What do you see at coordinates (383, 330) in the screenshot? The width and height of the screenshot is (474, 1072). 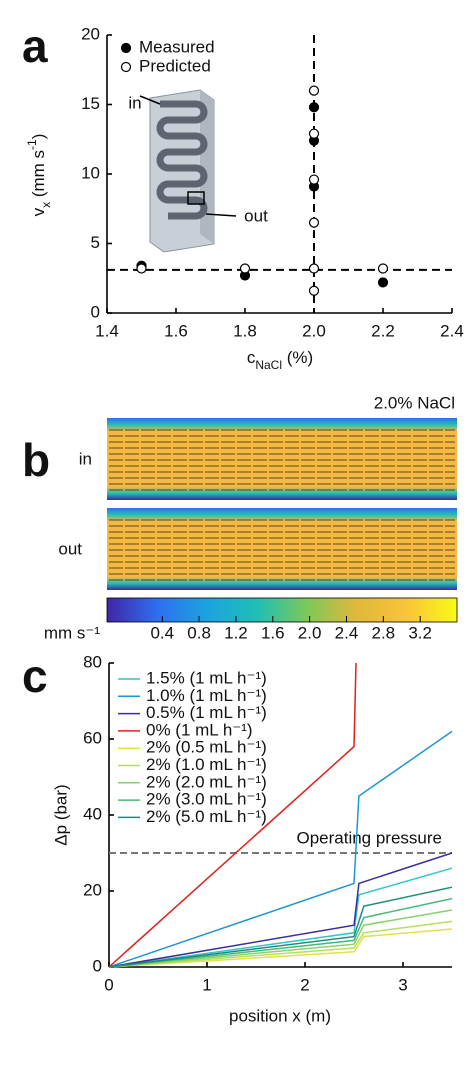 I see `x-tick-label: 2.2` at bounding box center [383, 330].